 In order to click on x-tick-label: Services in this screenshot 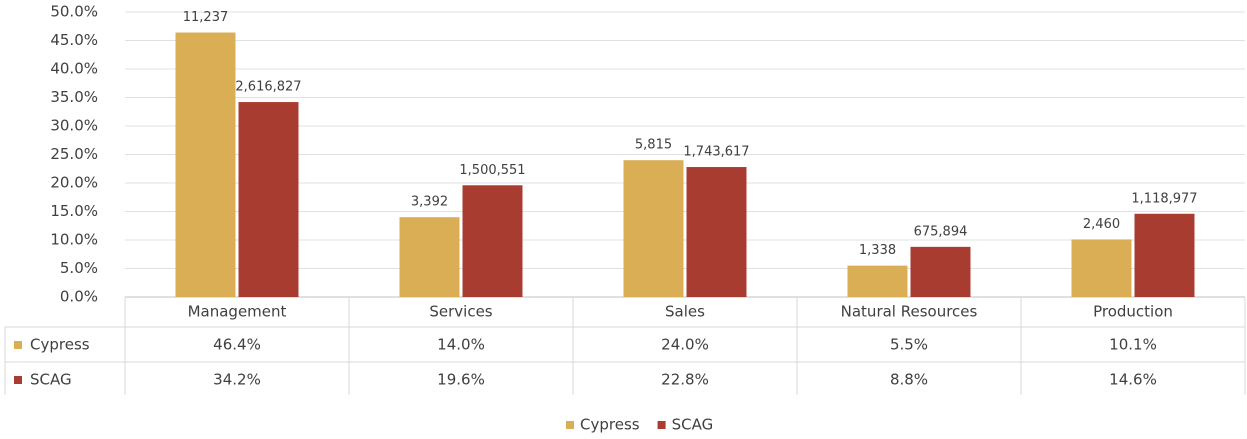, I will do `click(460, 312)`.